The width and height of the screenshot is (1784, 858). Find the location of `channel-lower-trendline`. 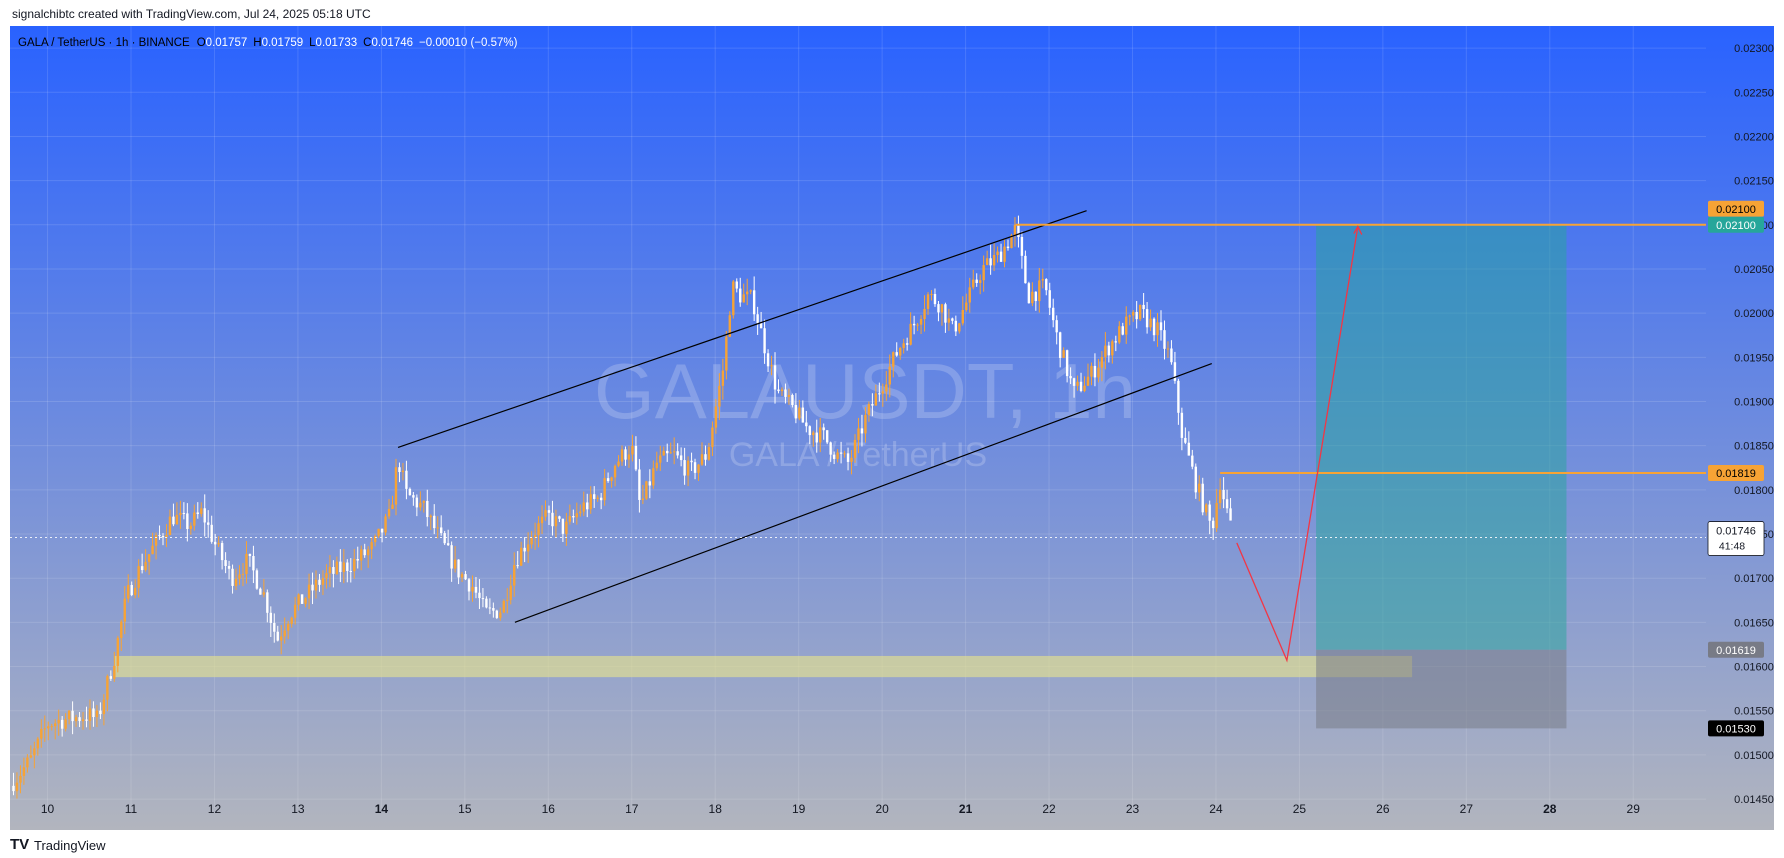

channel-lower-trendline is located at coordinates (863, 492).